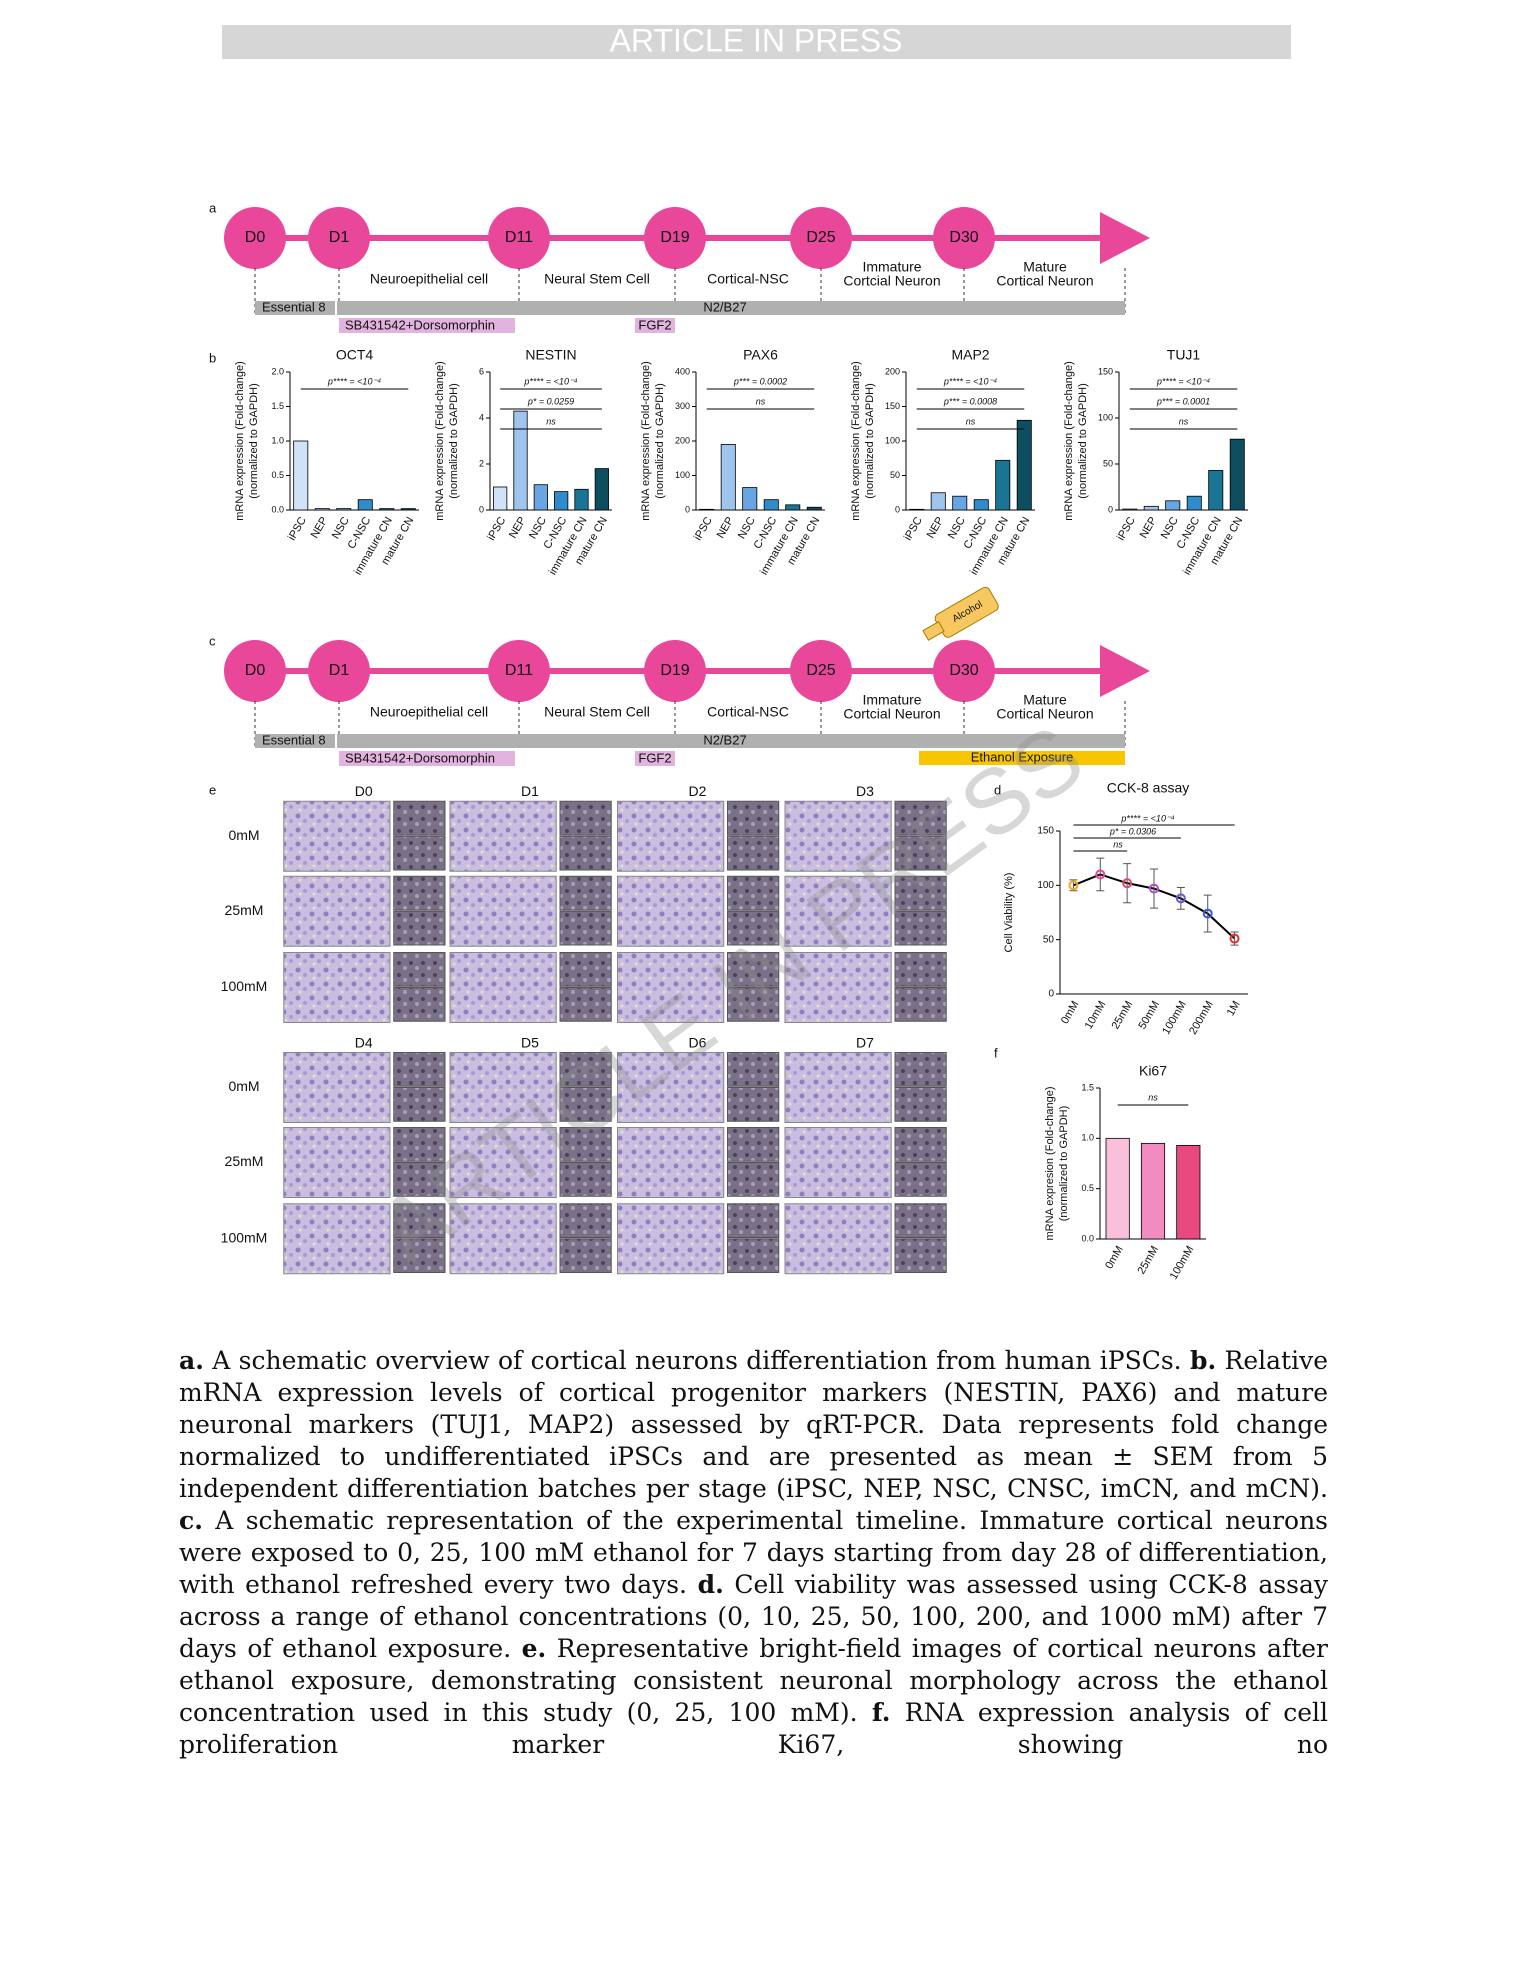 The height and width of the screenshot is (1980, 1530). What do you see at coordinates (429, 712) in the screenshot?
I see `stage-label: Neuroepithelial cell` at bounding box center [429, 712].